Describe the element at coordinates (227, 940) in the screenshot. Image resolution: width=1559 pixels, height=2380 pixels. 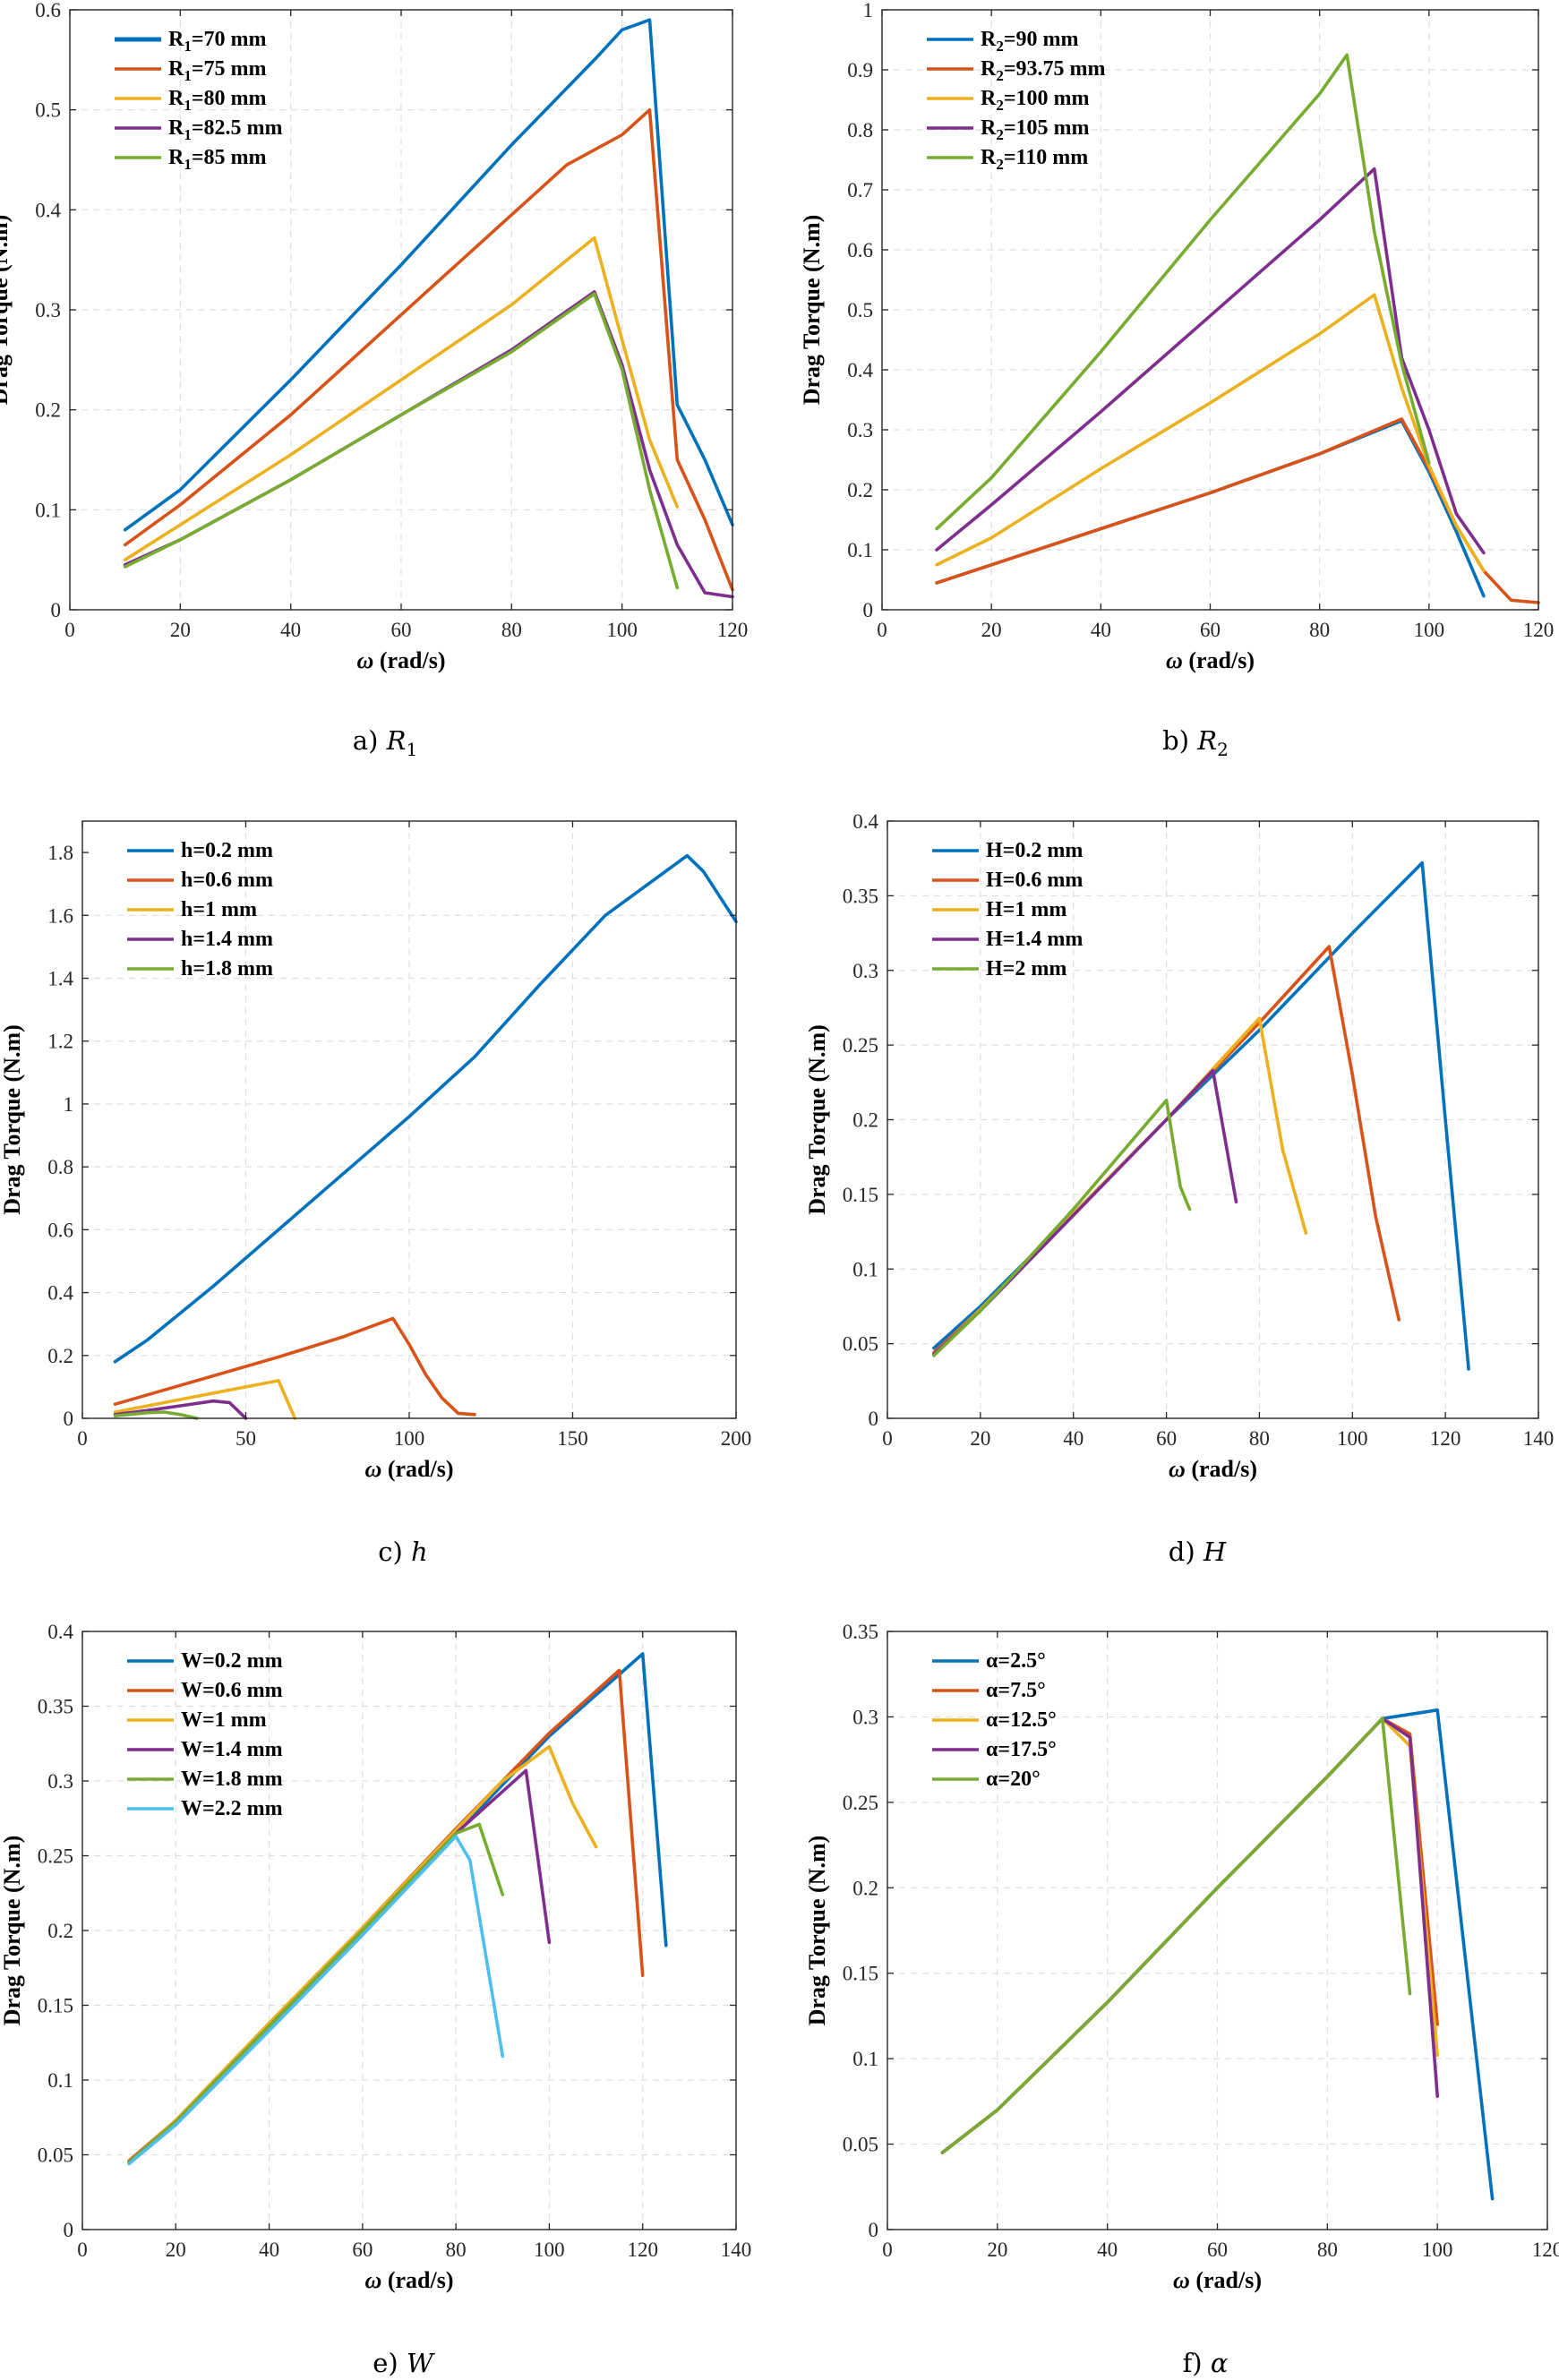
I see `legend-label: h=1.4 mm` at that location.